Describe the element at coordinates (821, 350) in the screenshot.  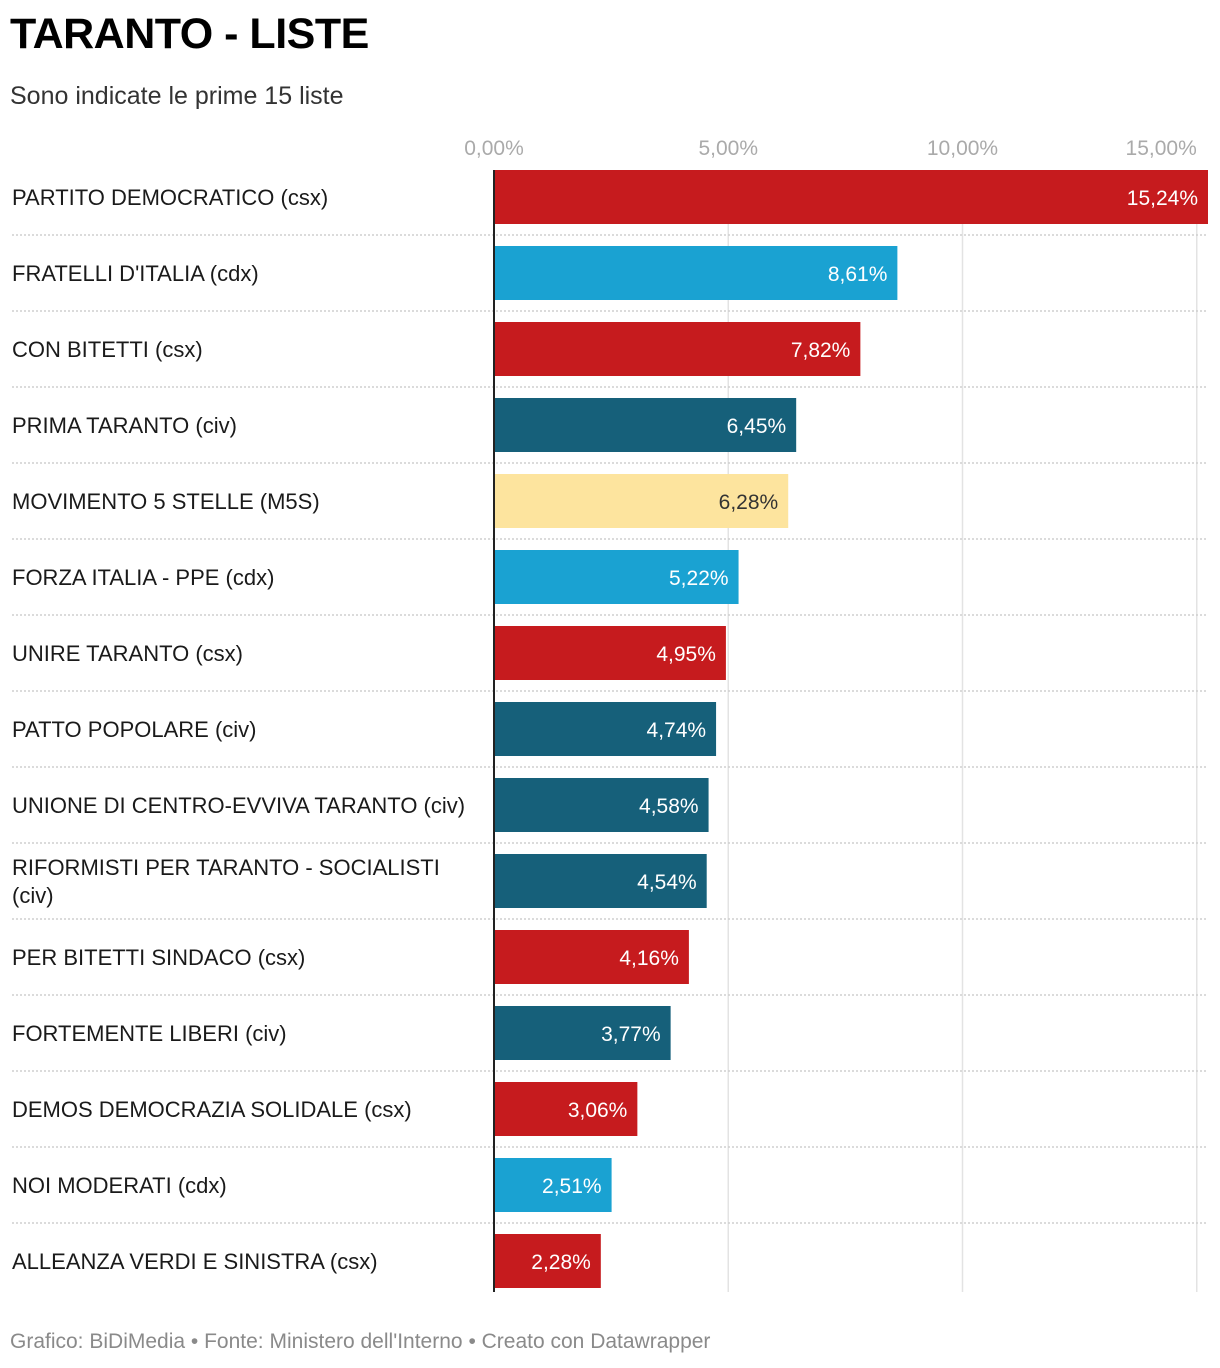
I see `bar-value-label: 7,82%` at that location.